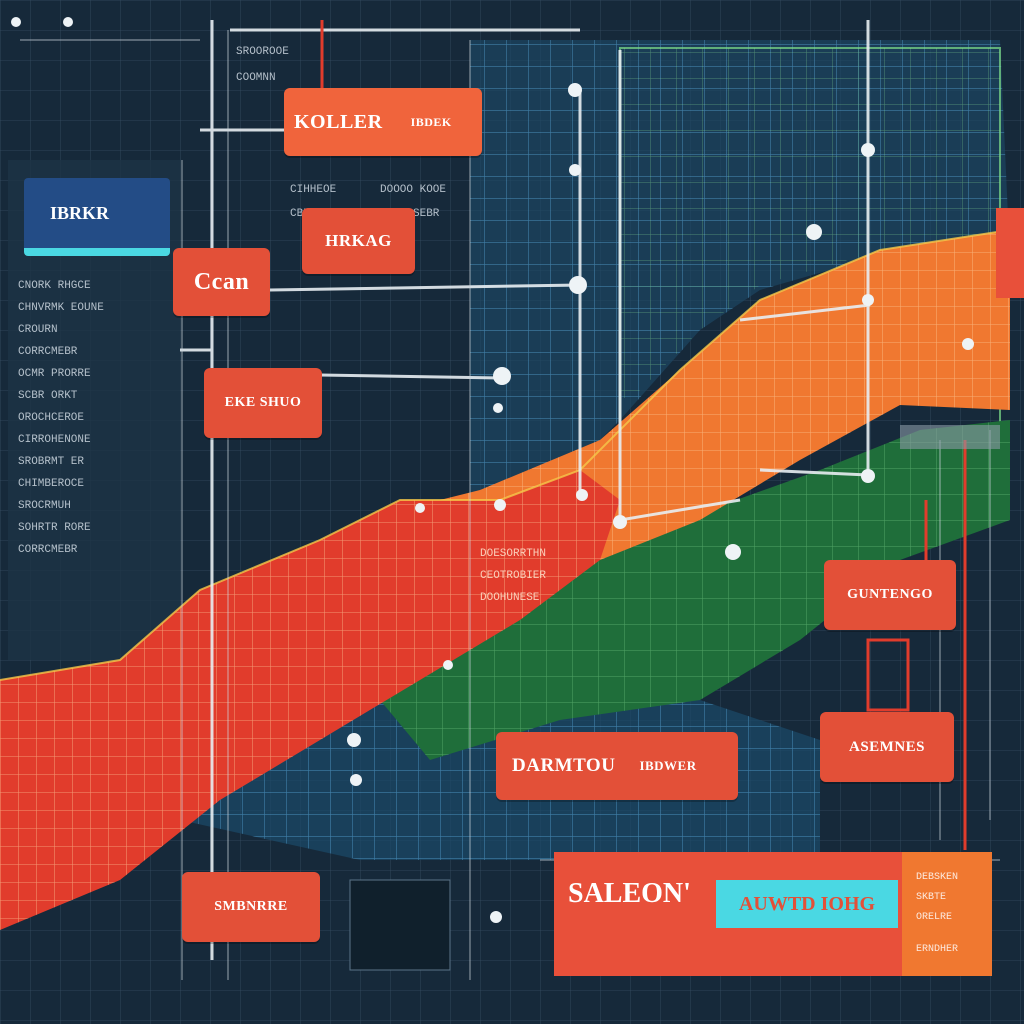  I want to click on left-panel-line: CHIMBEROCE, so click(51, 484).